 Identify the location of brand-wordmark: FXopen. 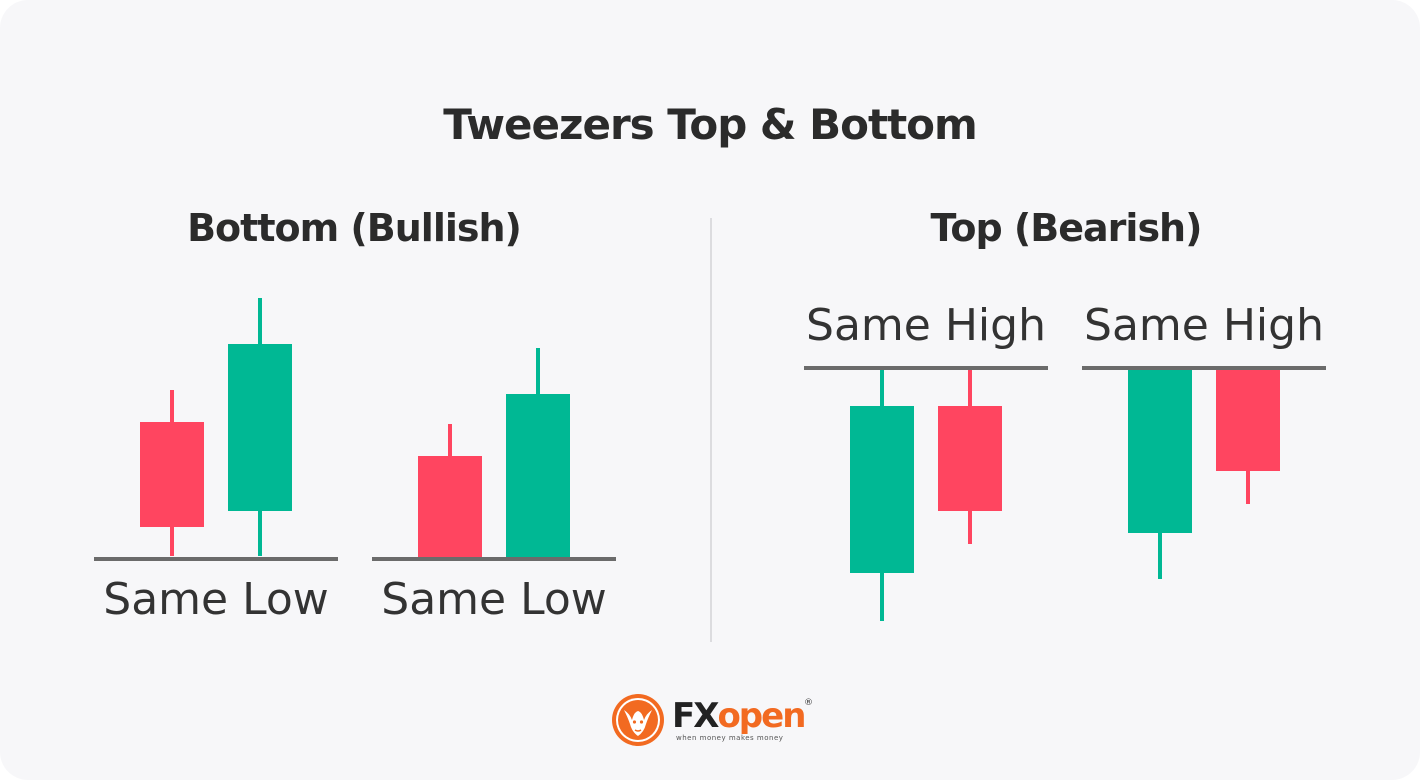
(738, 716).